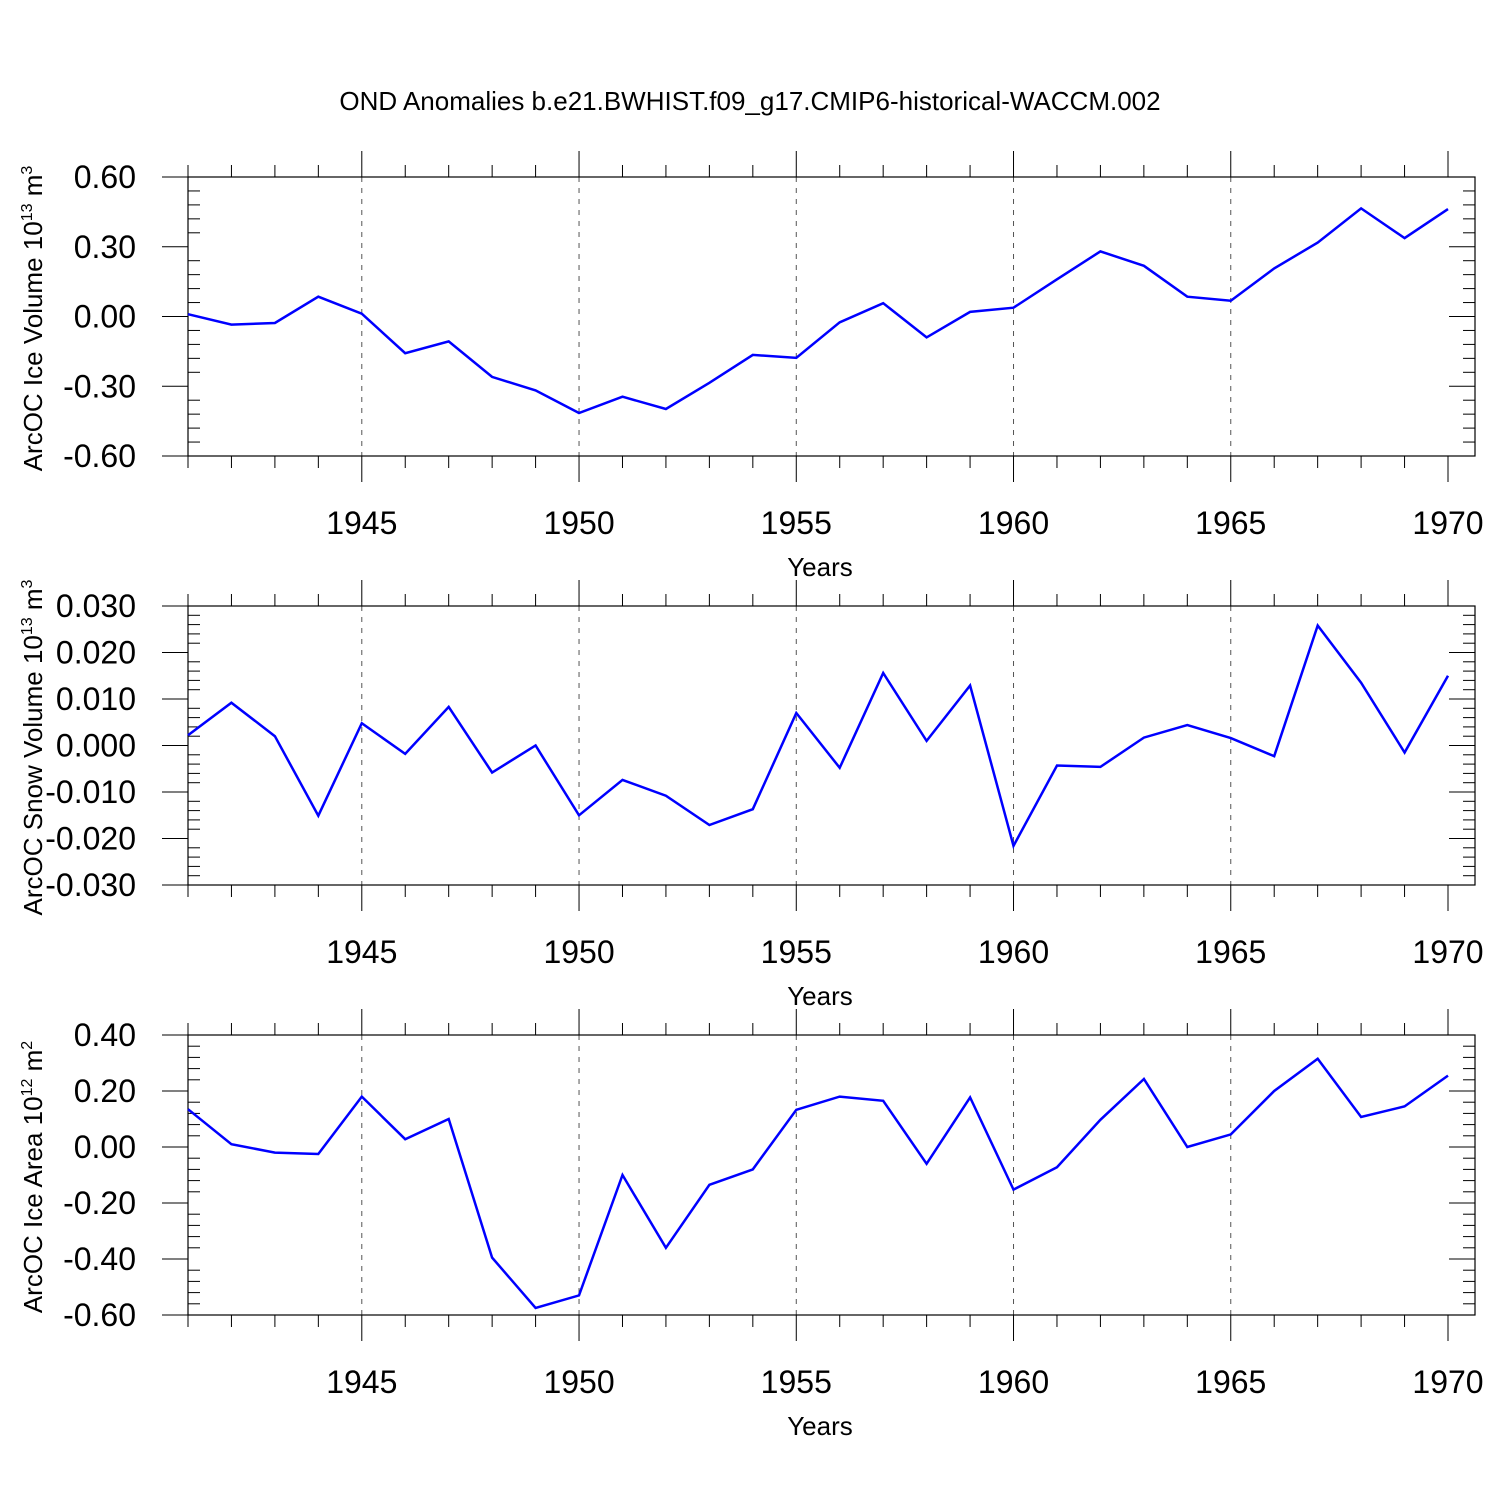 The width and height of the screenshot is (1500, 1500). Describe the element at coordinates (1230, 523) in the screenshot. I see `ice-volume-x-tick-label: 1965` at that location.